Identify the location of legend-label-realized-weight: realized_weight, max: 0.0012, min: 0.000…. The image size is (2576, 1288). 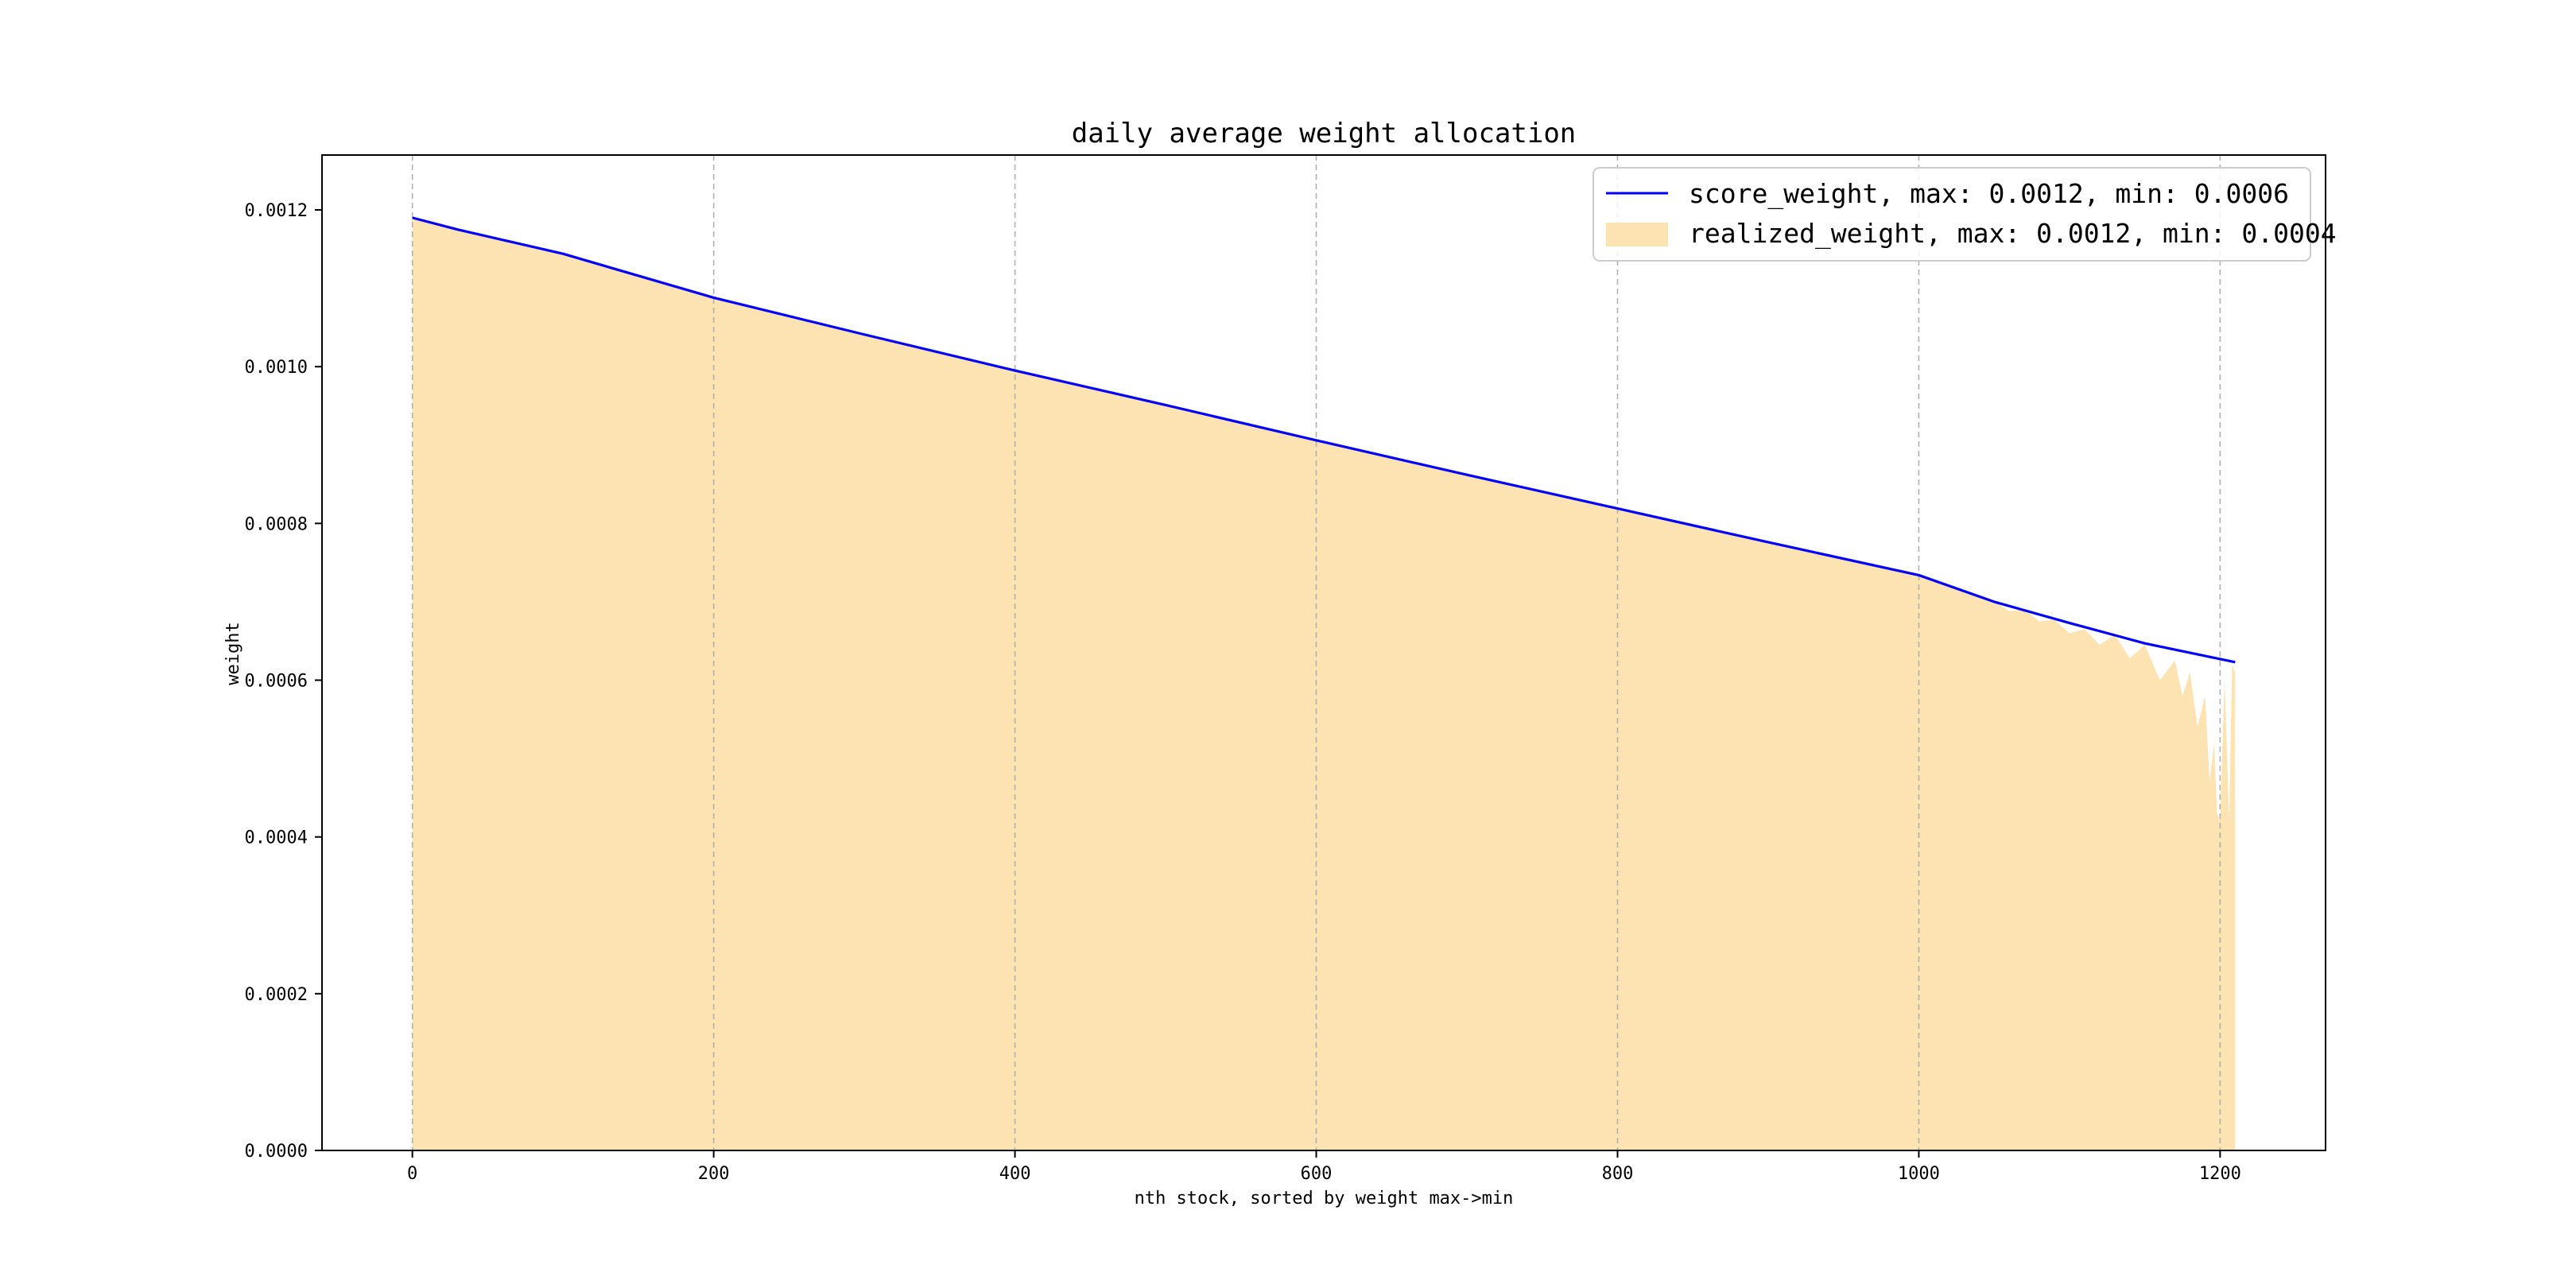
(2013, 234).